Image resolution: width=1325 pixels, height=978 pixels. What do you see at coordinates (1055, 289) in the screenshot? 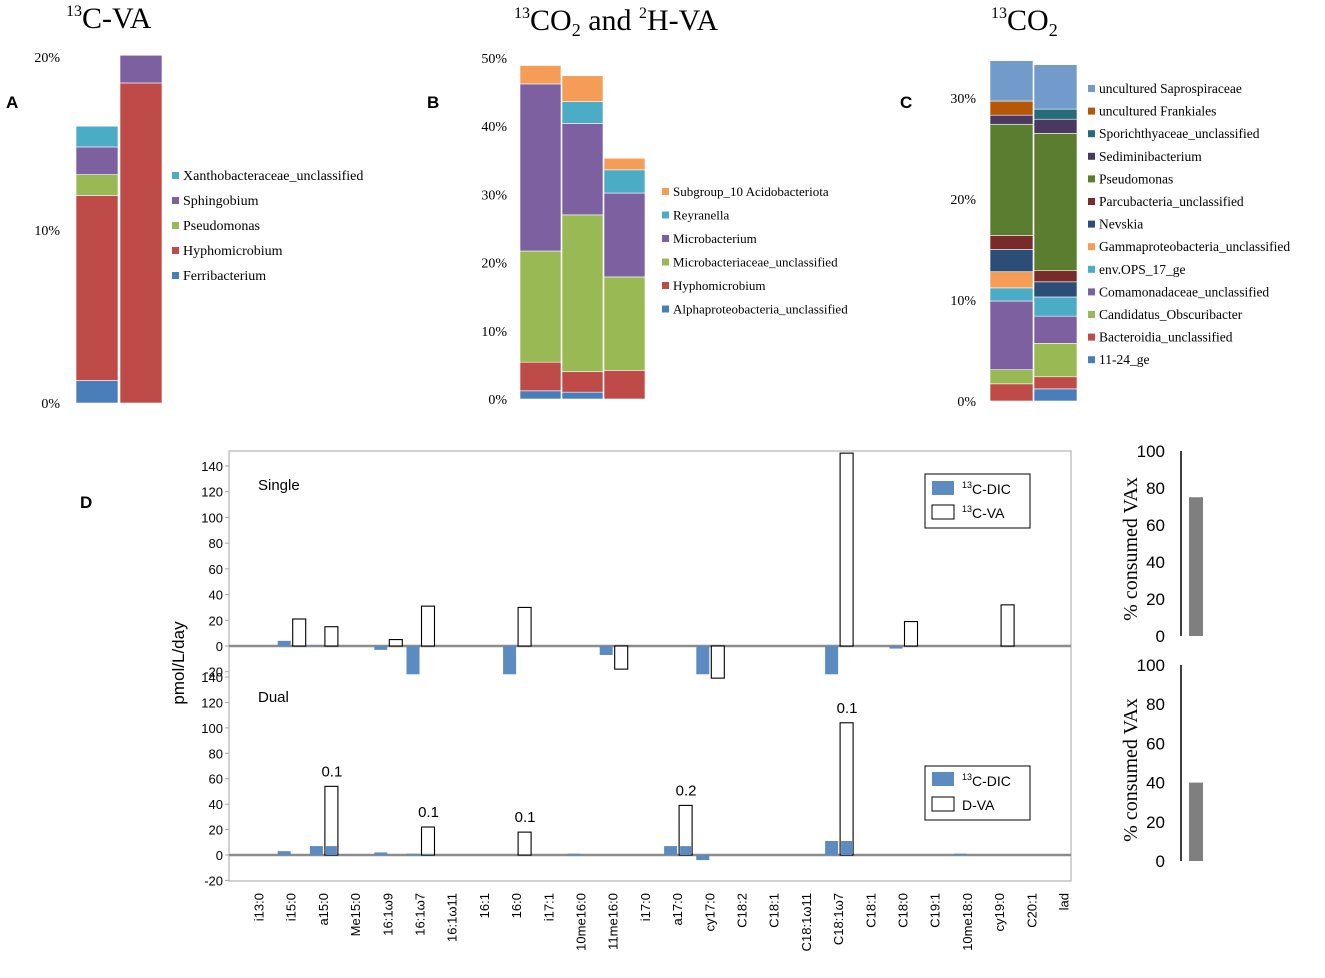
I see `bar-segment-nevskia` at bounding box center [1055, 289].